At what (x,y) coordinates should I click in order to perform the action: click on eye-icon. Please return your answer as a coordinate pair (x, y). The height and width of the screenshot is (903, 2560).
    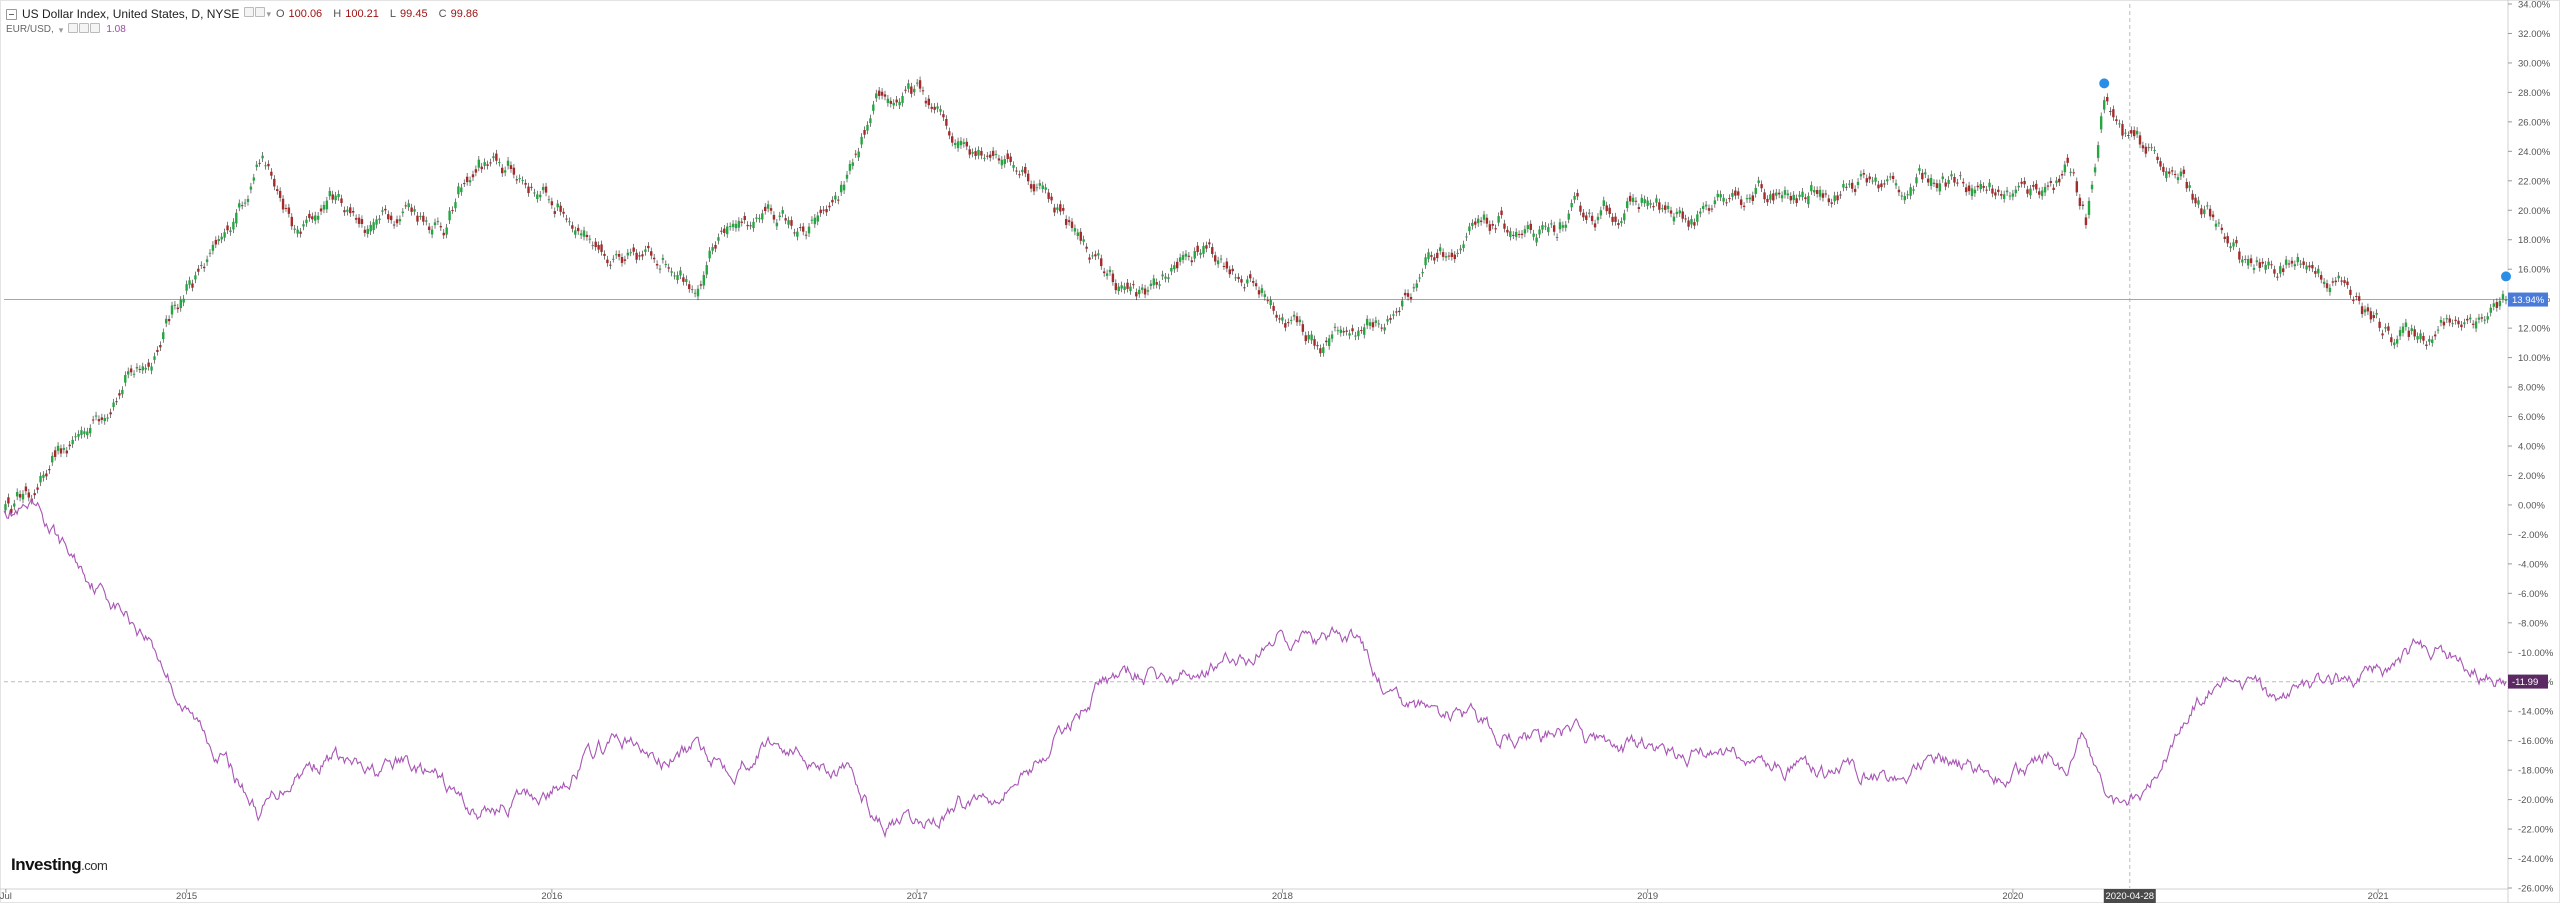
    Looking at the image, I should click on (249, 12).